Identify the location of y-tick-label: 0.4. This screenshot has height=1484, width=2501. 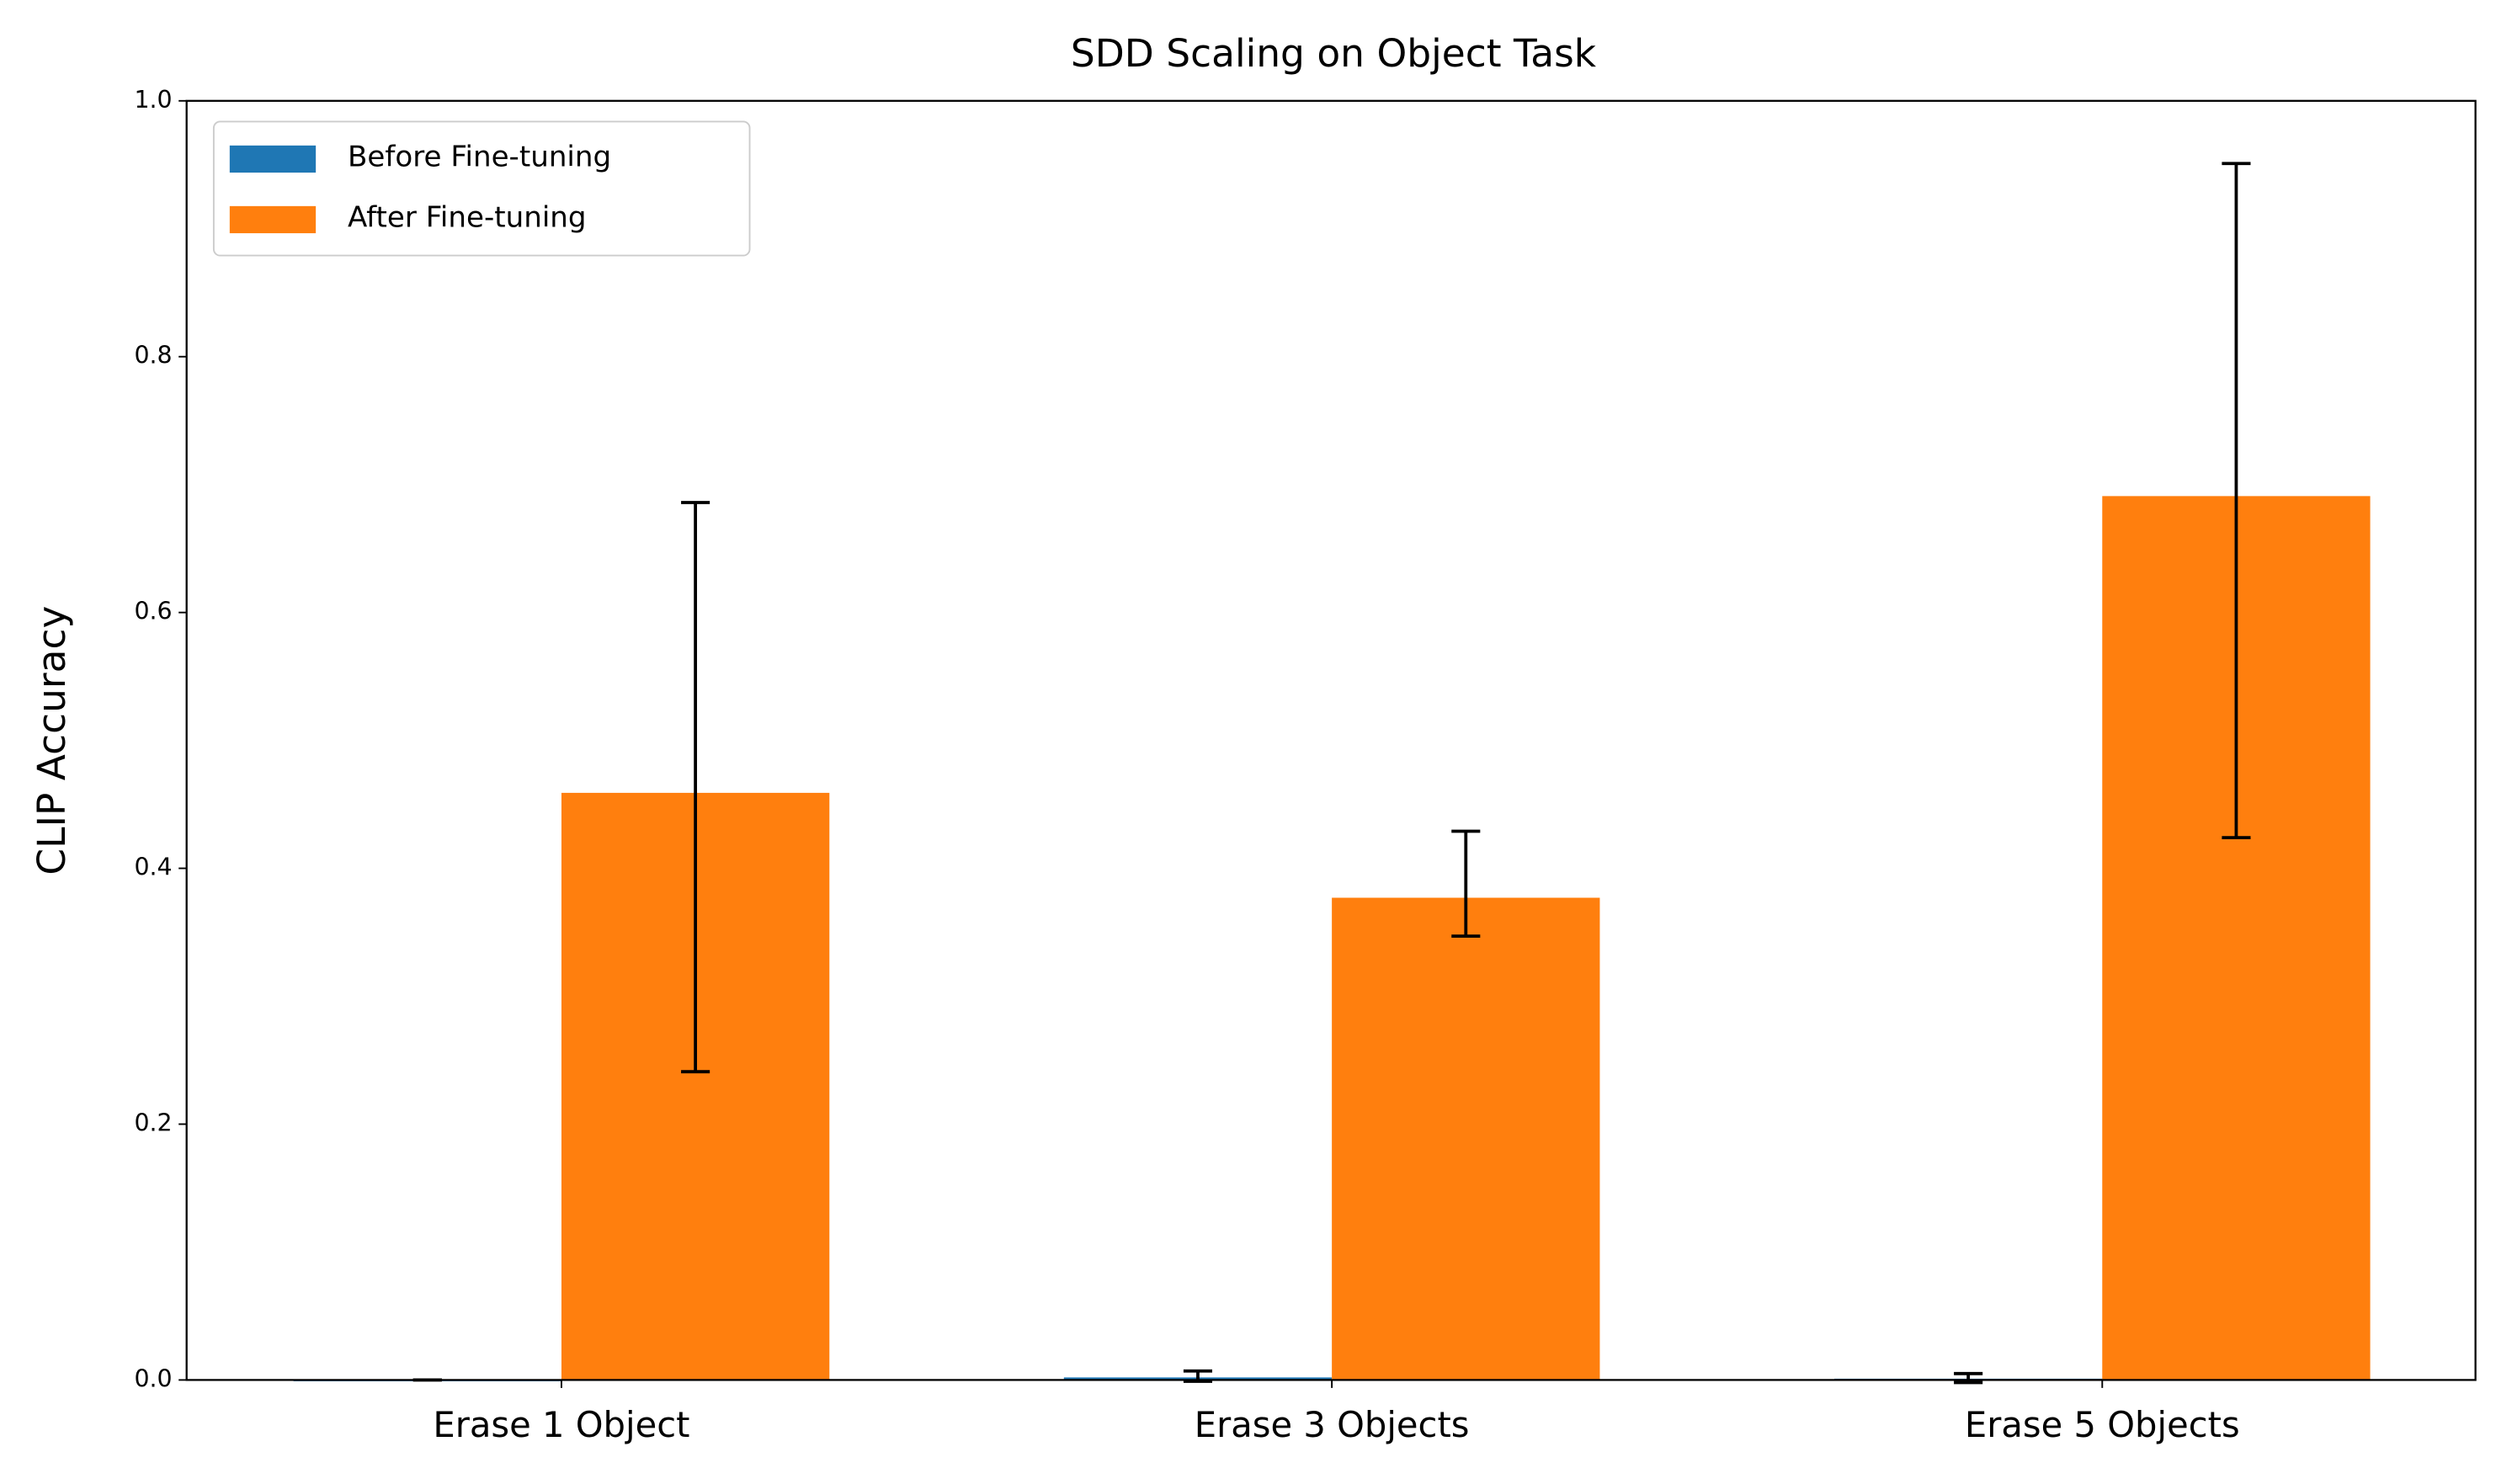
(153, 867).